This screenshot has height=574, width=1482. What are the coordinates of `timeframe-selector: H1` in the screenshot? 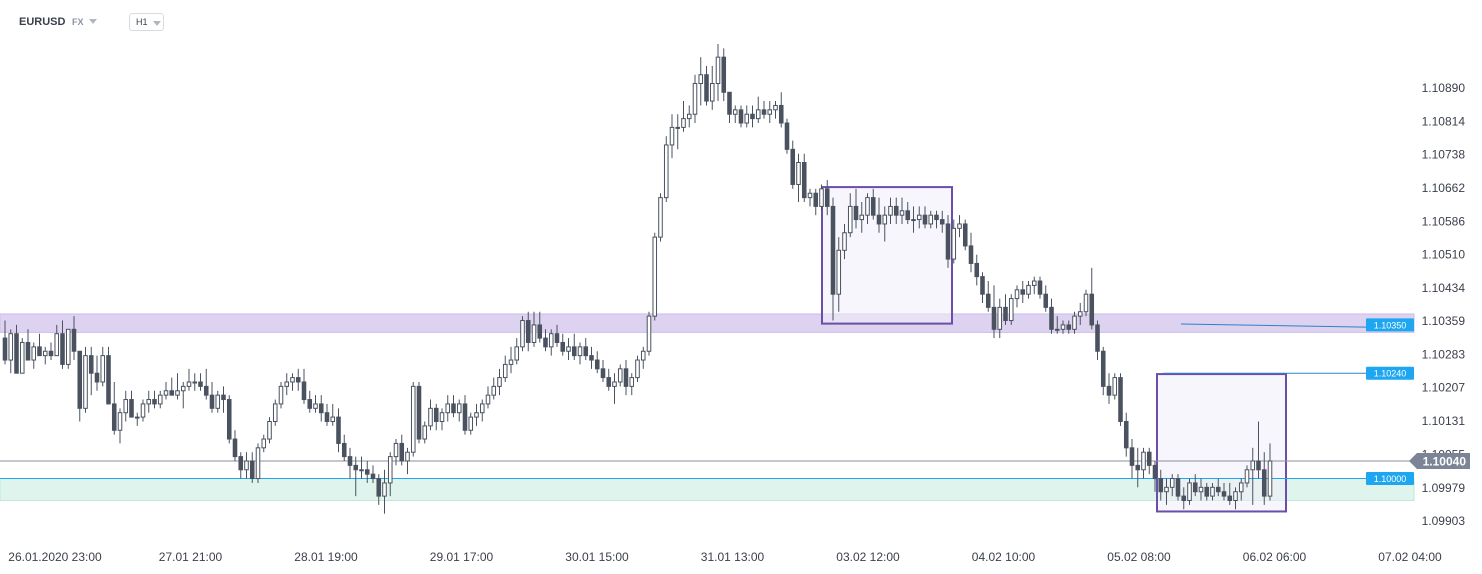 It's located at (146, 22).